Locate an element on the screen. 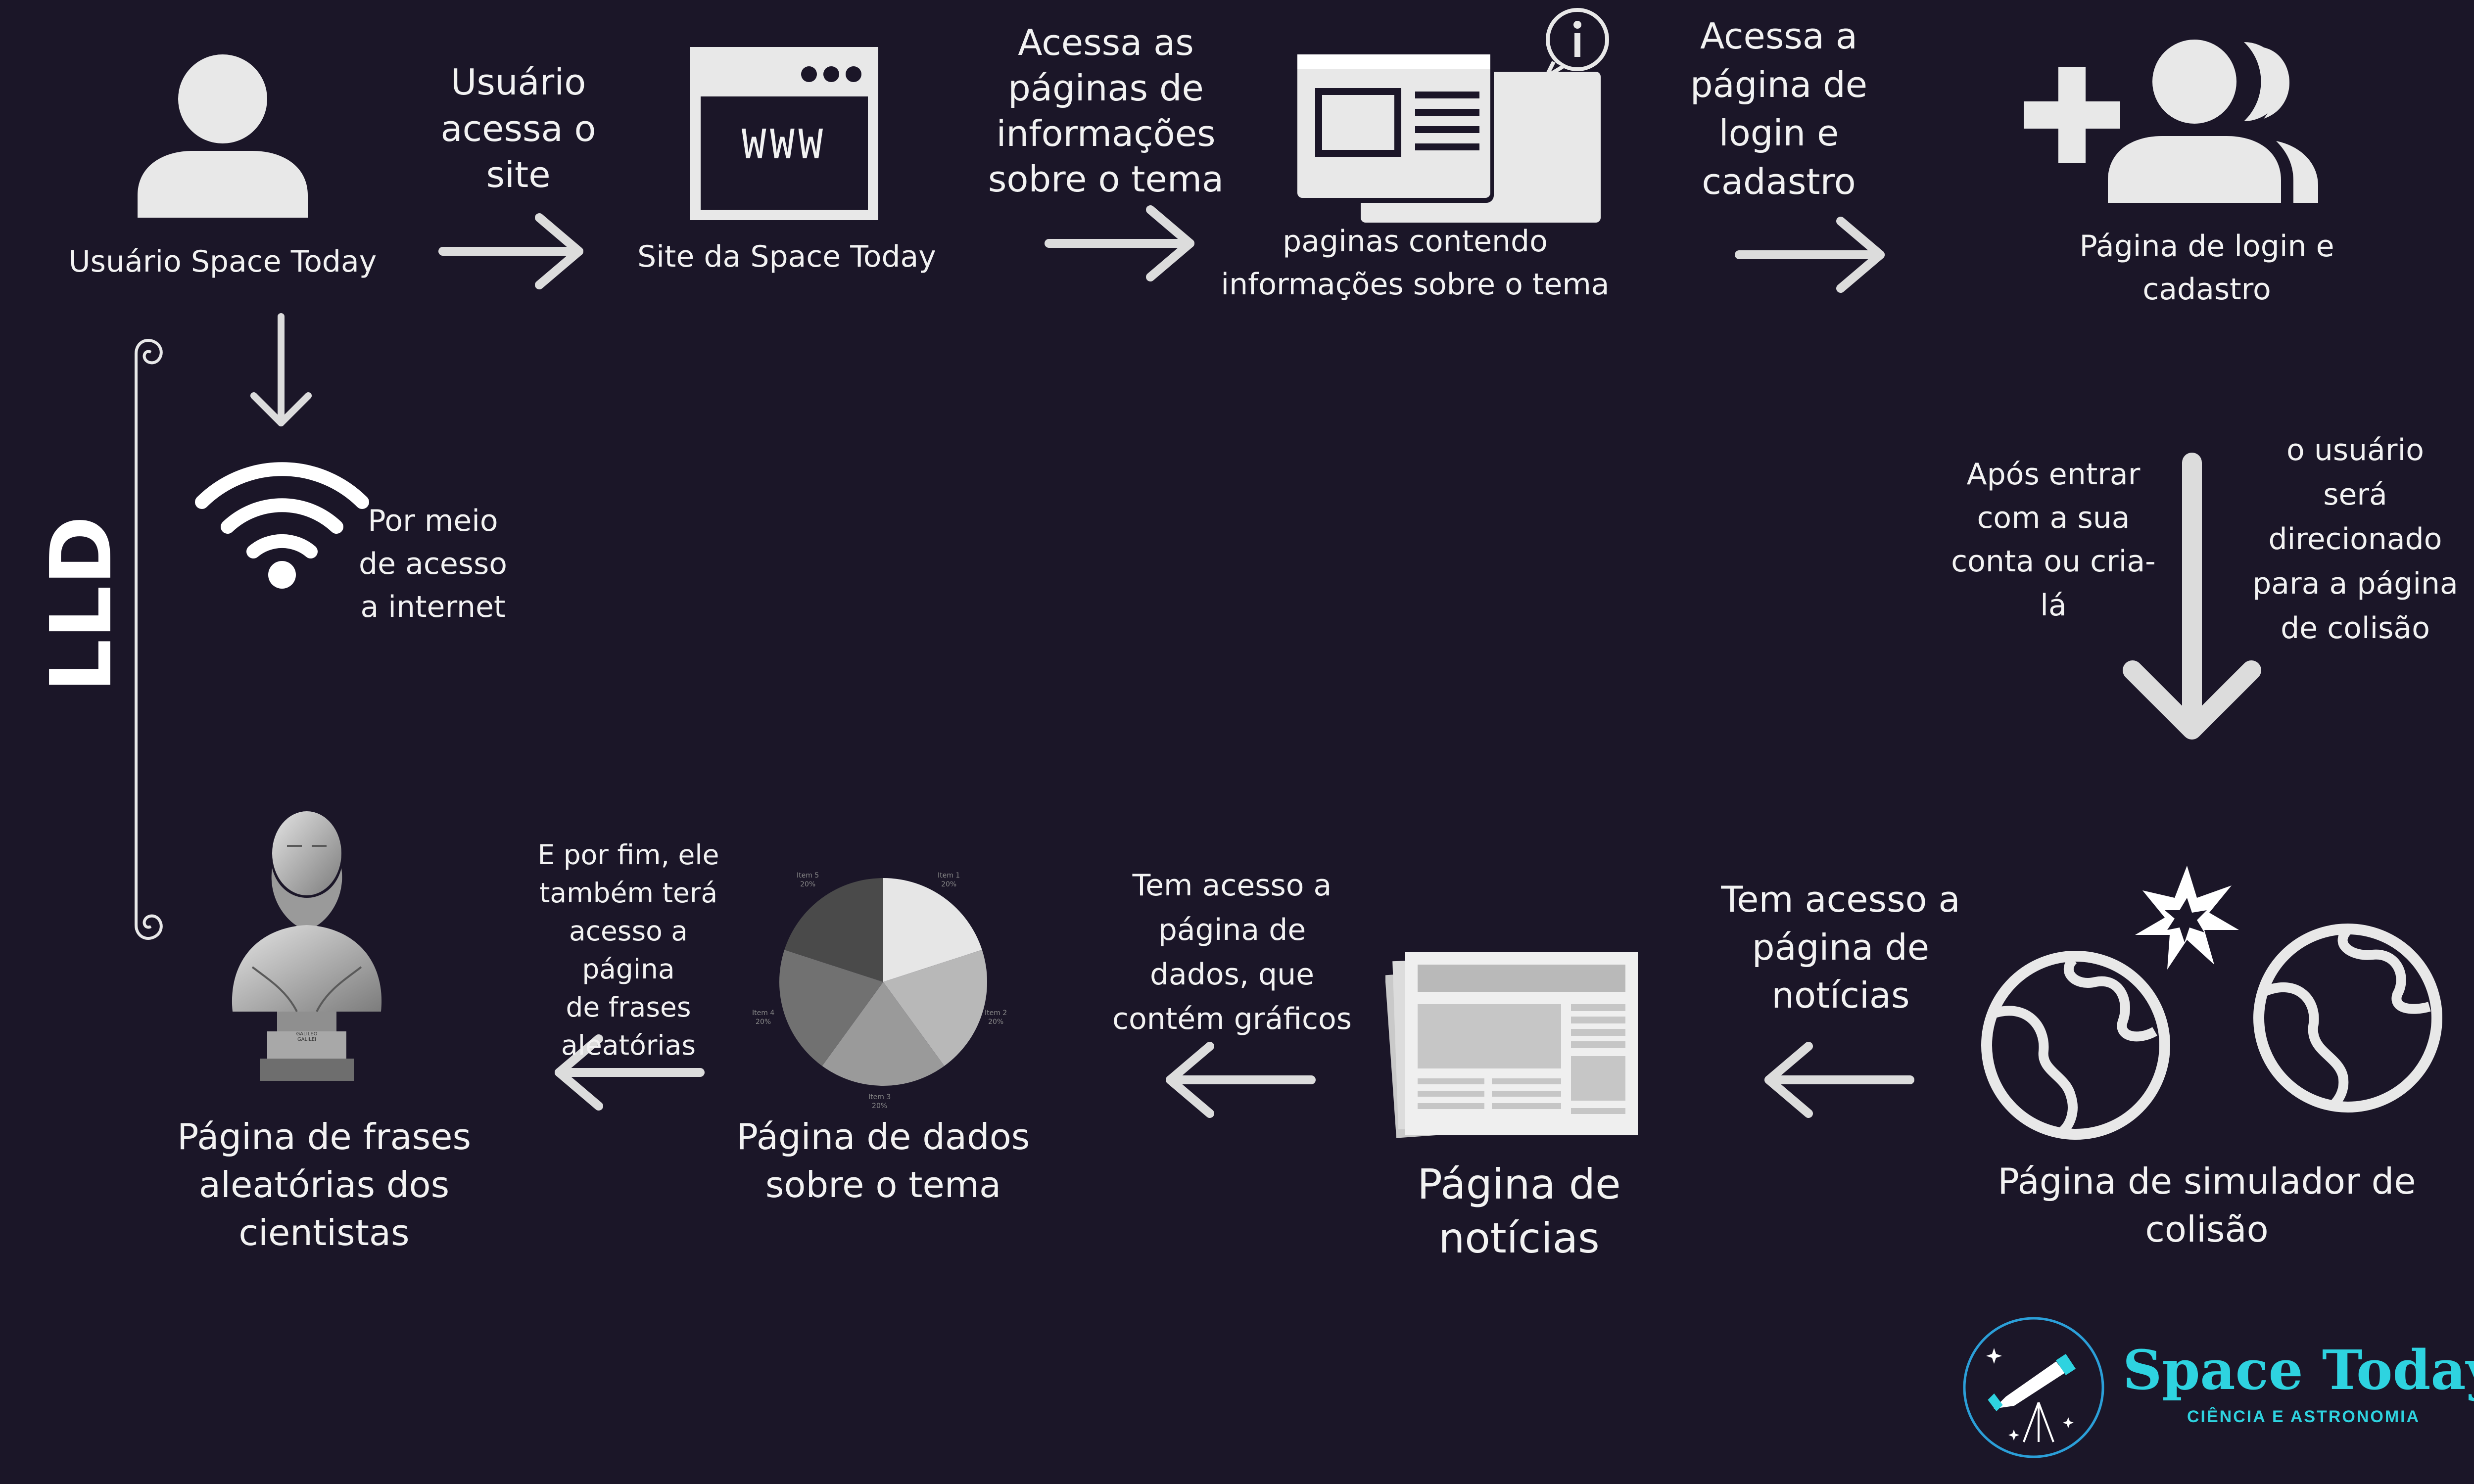 The width and height of the screenshot is (2474, 1484). pie-label-item-3: Item 3 20% is located at coordinates (879, 1101).